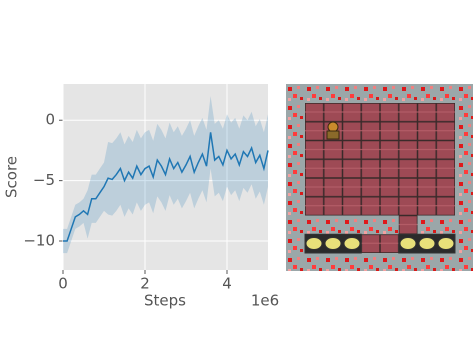 The width and height of the screenshot is (473, 355). I want to click on y-axis-label: Score, so click(12, 177).